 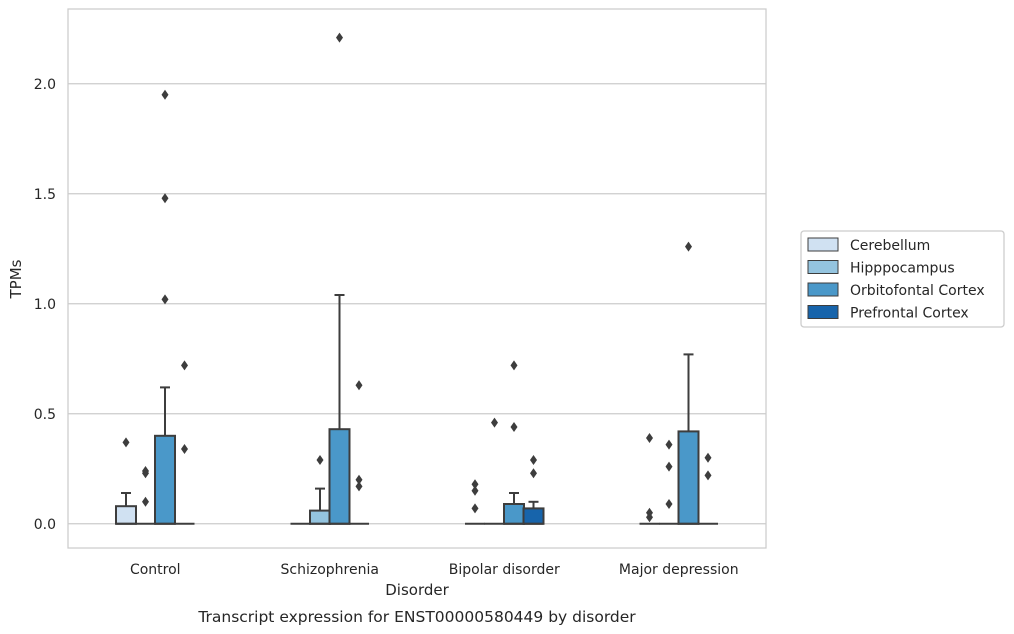 What do you see at coordinates (45, 195) in the screenshot?
I see `y-tick-label: 1.5` at bounding box center [45, 195].